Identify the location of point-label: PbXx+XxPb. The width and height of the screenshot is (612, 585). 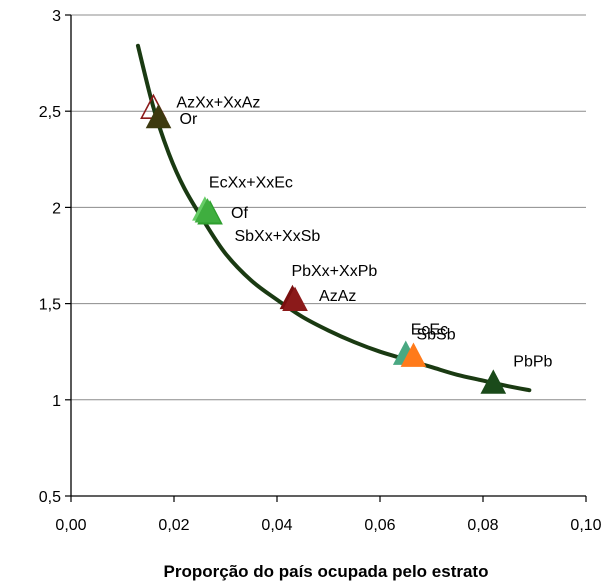
(334, 271).